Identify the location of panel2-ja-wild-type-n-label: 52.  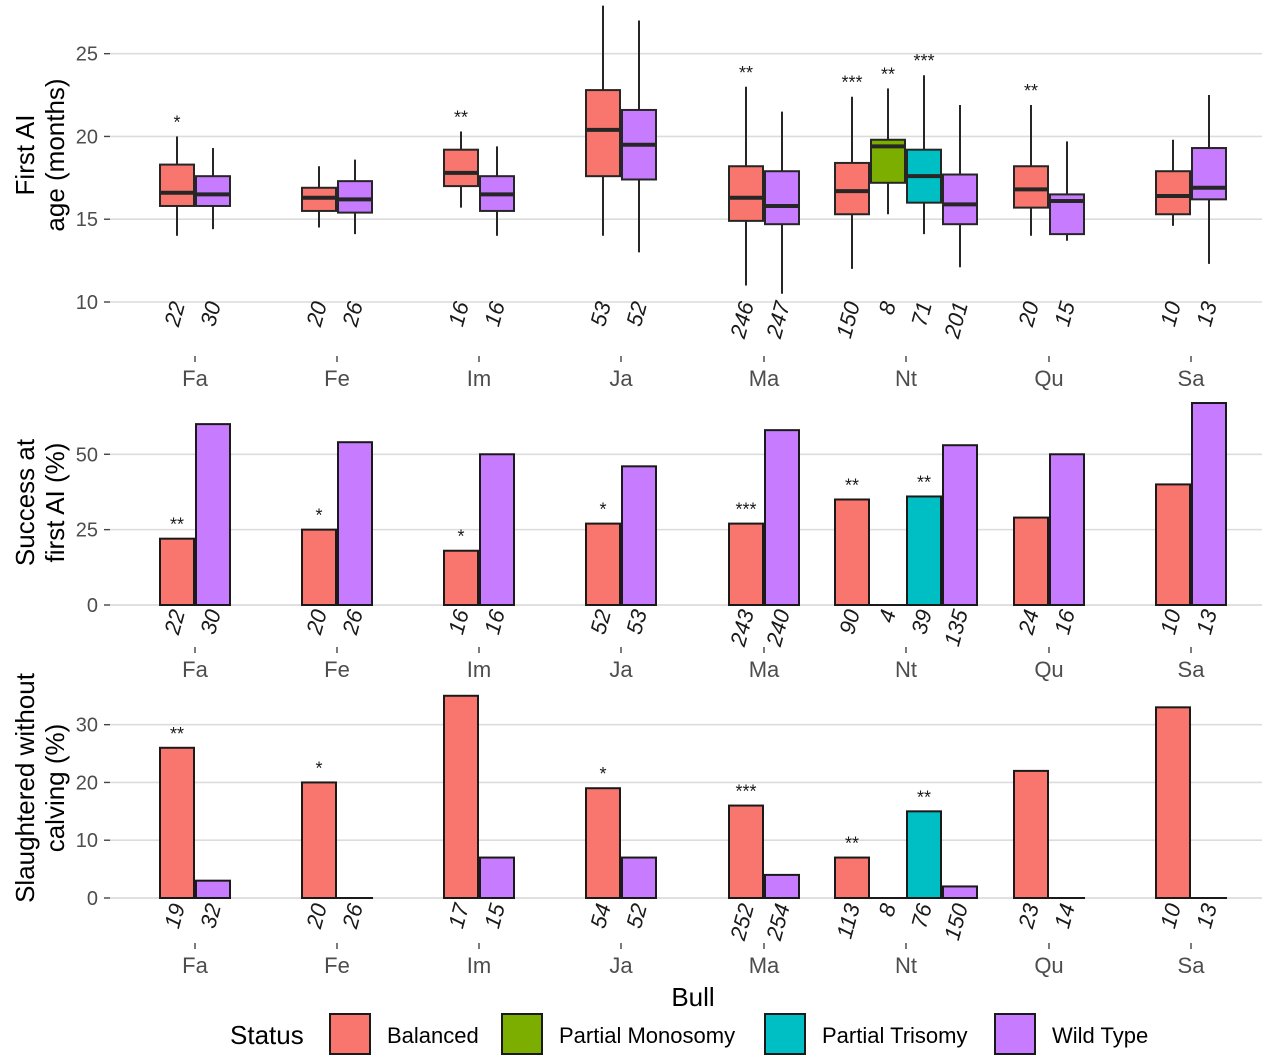
(636, 916).